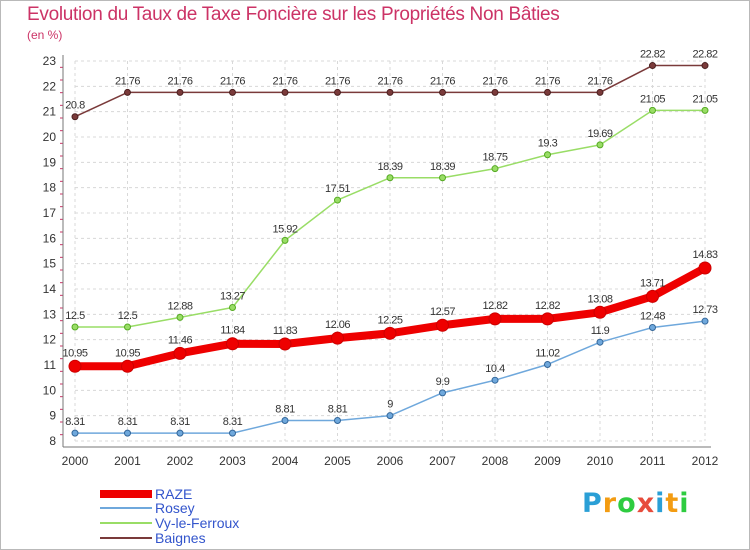 The height and width of the screenshot is (550, 750). What do you see at coordinates (50, 289) in the screenshot?
I see `y-tick-label: 14` at bounding box center [50, 289].